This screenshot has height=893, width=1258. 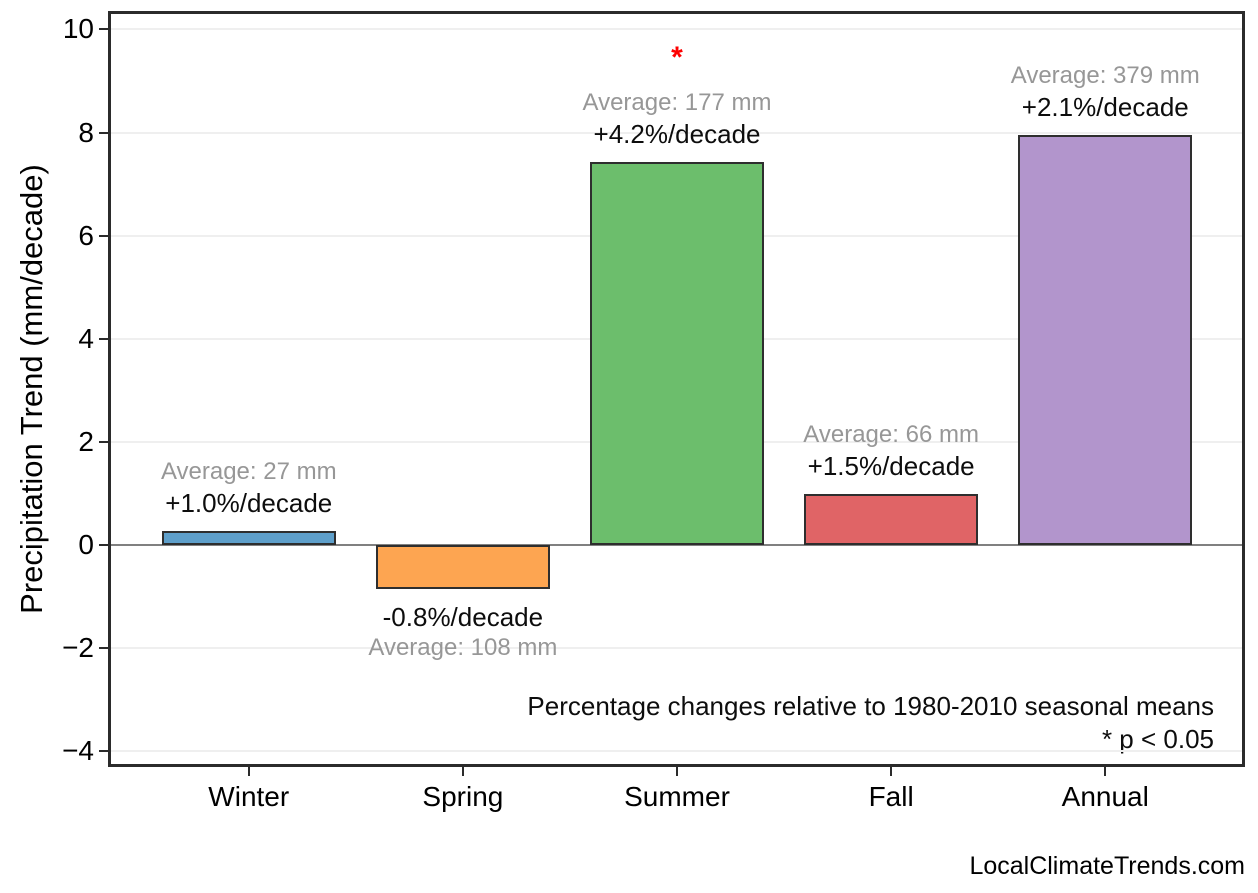 What do you see at coordinates (86, 338) in the screenshot?
I see `y-tick-label: 4` at bounding box center [86, 338].